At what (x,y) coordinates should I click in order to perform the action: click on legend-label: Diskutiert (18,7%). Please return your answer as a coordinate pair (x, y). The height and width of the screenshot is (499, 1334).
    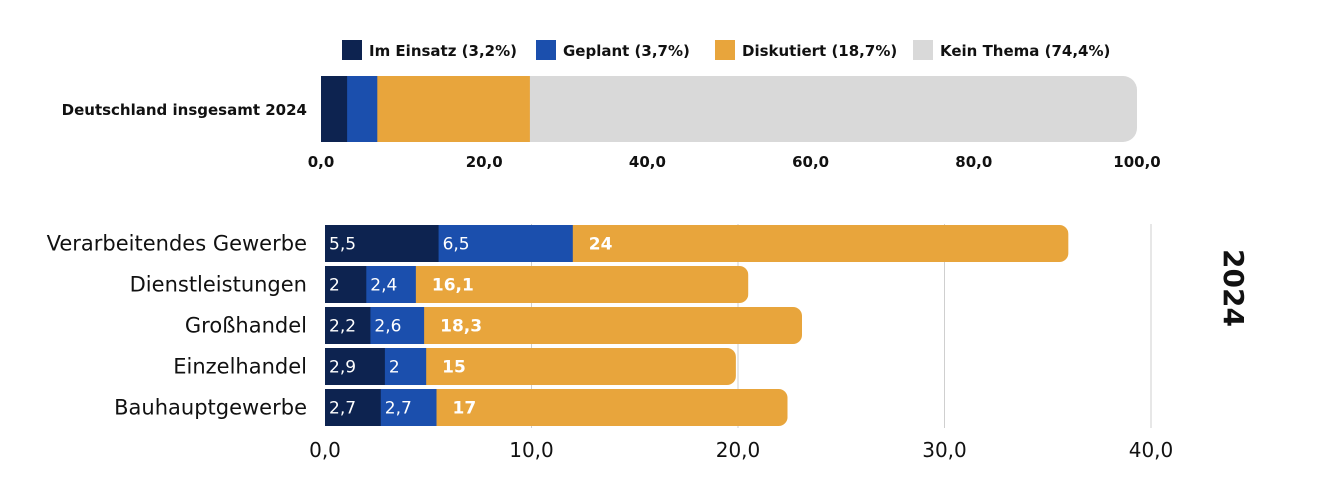
    Looking at the image, I should click on (819, 51).